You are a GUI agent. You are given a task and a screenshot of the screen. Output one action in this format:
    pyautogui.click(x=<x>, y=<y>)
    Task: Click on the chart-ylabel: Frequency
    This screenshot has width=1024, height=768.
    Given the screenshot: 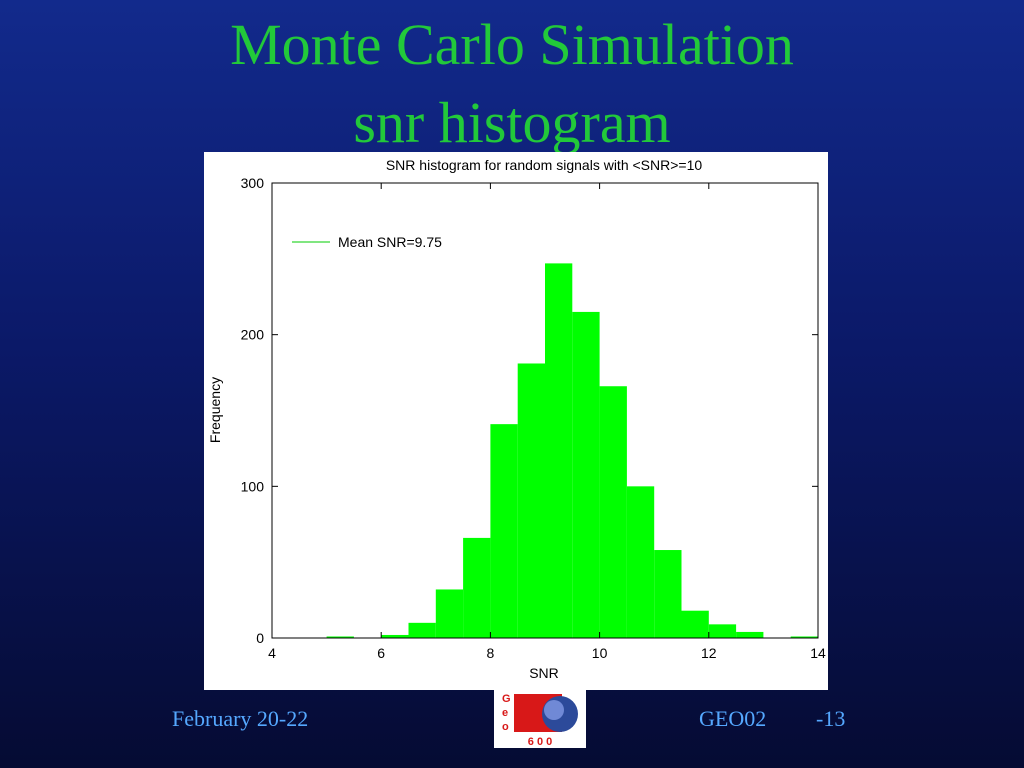 What is the action you would take?
    pyautogui.click(x=215, y=410)
    